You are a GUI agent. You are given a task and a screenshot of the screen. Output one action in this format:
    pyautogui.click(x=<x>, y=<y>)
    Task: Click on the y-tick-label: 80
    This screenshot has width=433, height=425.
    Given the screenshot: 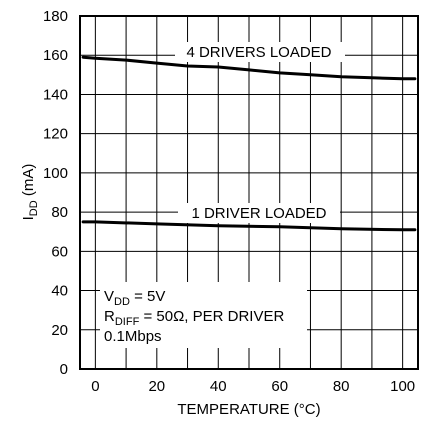 What is the action you would take?
    pyautogui.click(x=59, y=212)
    